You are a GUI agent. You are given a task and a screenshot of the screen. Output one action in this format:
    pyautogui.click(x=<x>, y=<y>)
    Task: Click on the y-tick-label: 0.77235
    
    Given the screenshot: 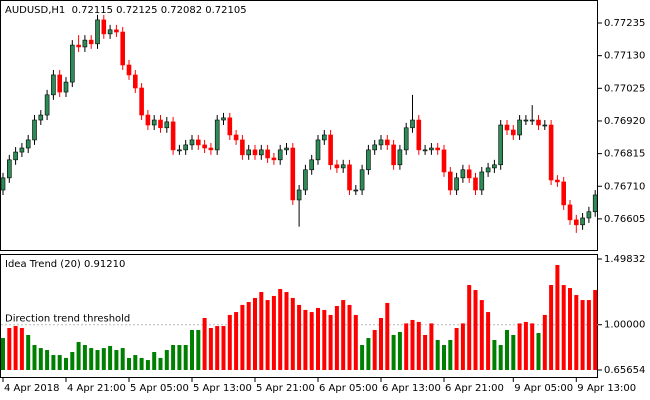 What is the action you would take?
    pyautogui.click(x=624, y=23)
    